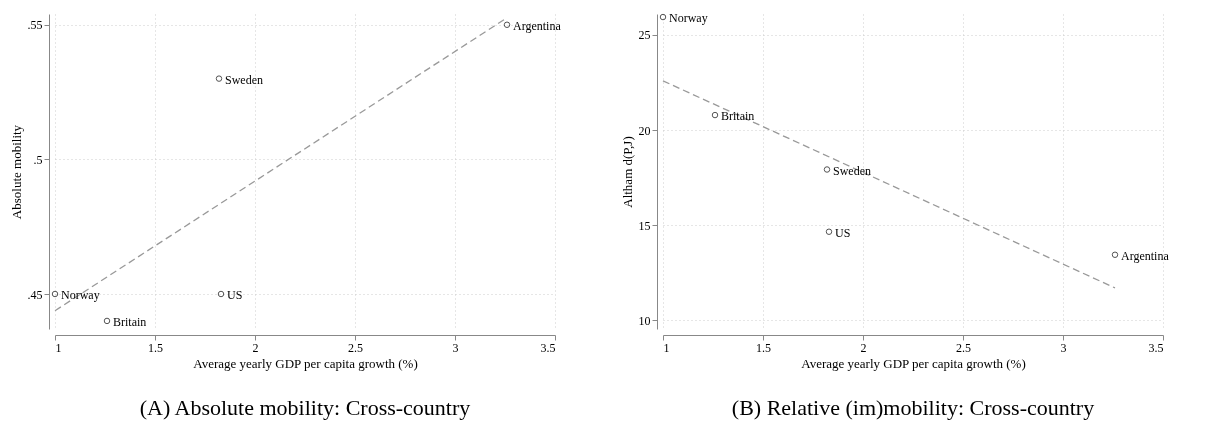 The height and width of the screenshot is (448, 1224). Describe the element at coordinates (627, 172) in the screenshot. I see `y-axis-title: Altham d(P,J)` at that location.